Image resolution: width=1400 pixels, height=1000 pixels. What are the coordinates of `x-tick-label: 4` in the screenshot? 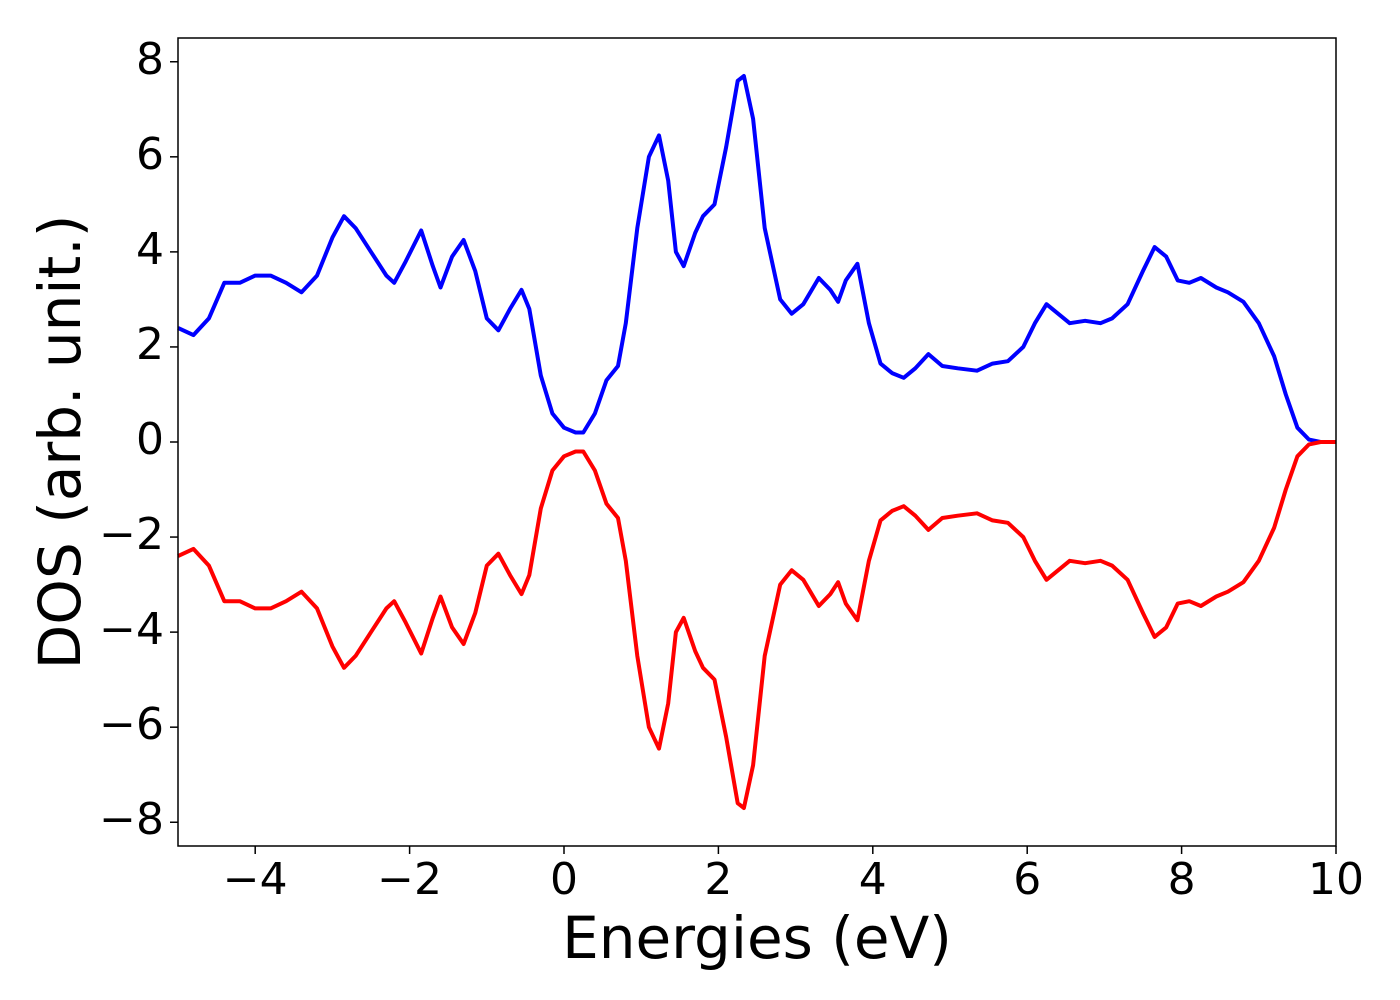 It's located at (873, 879).